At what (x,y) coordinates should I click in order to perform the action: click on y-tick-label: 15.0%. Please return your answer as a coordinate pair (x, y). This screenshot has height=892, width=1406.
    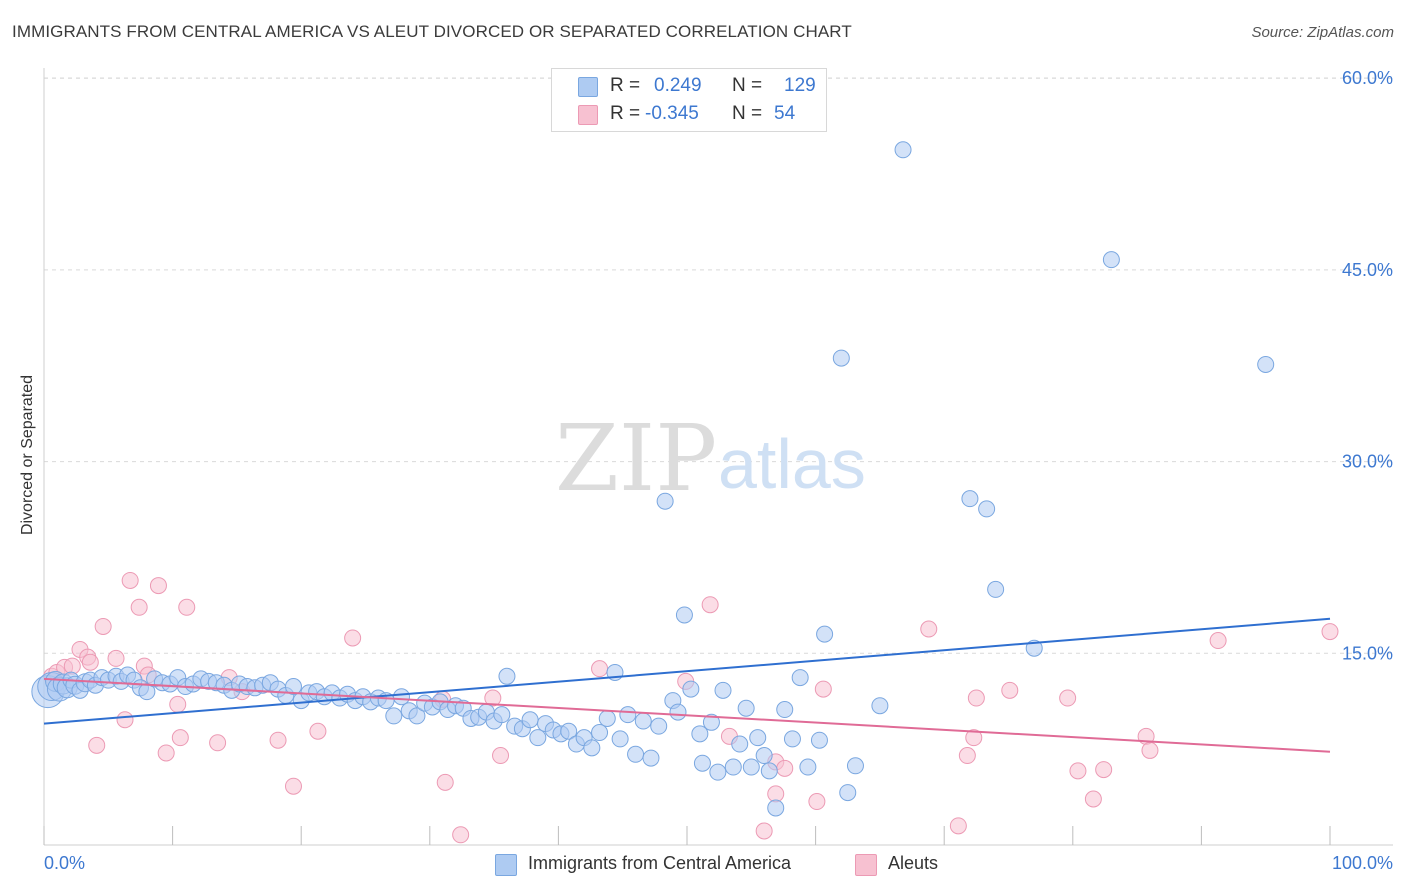
    Looking at the image, I should click on (1367, 653).